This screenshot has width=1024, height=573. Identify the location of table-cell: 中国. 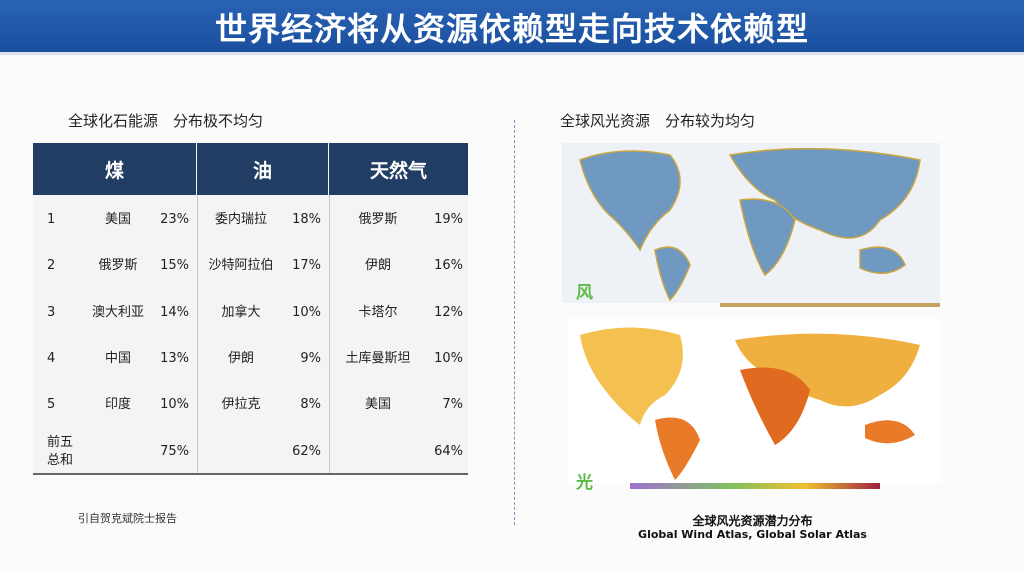
(117, 358).